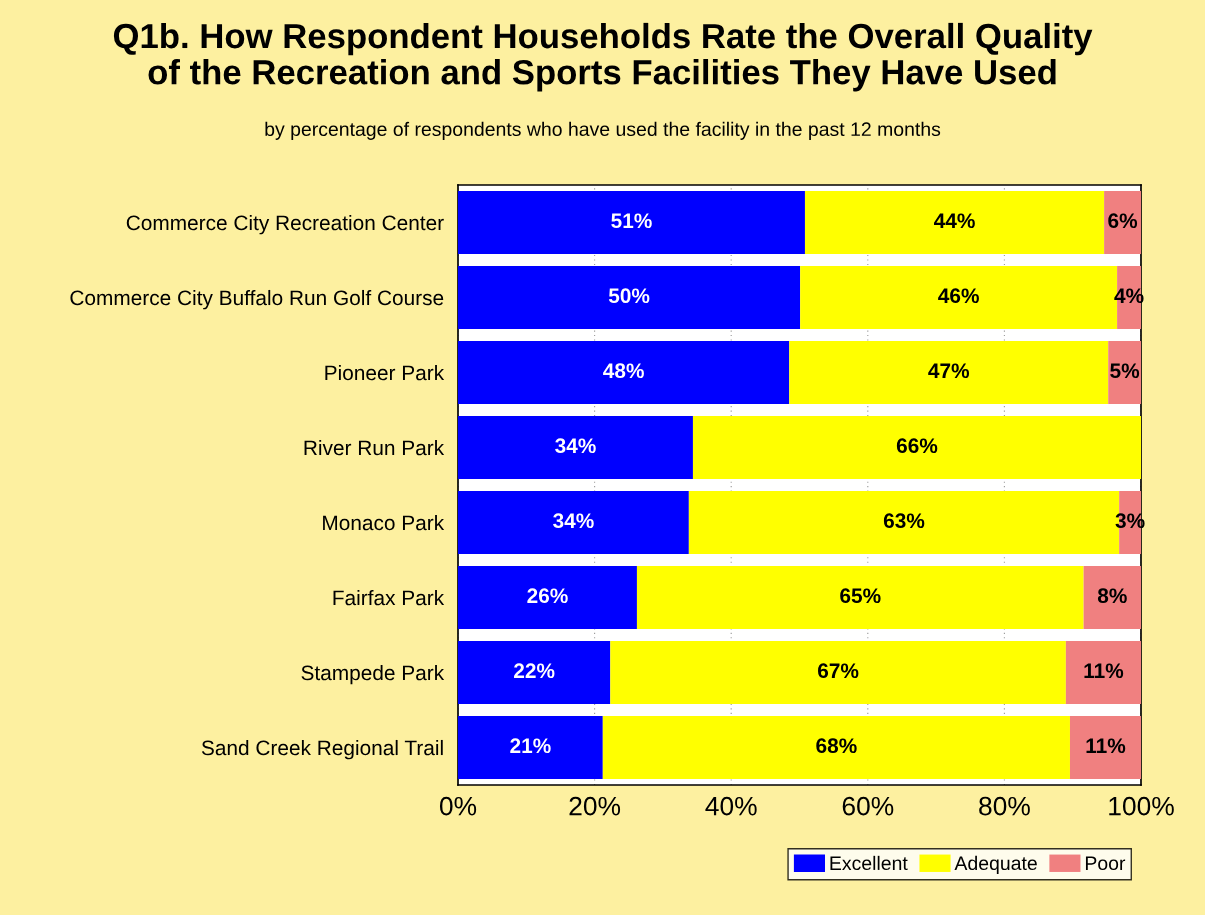  I want to click on x-tick-label: 100%, so click(1141, 806).